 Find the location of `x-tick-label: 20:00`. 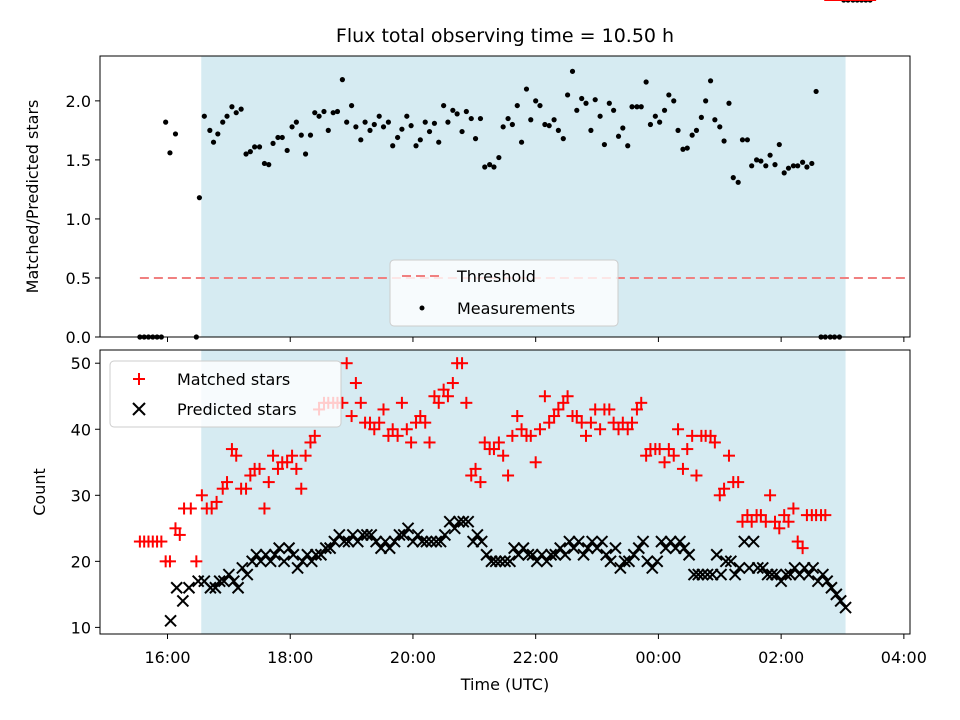

x-tick-label: 20:00 is located at coordinates (413, 657).